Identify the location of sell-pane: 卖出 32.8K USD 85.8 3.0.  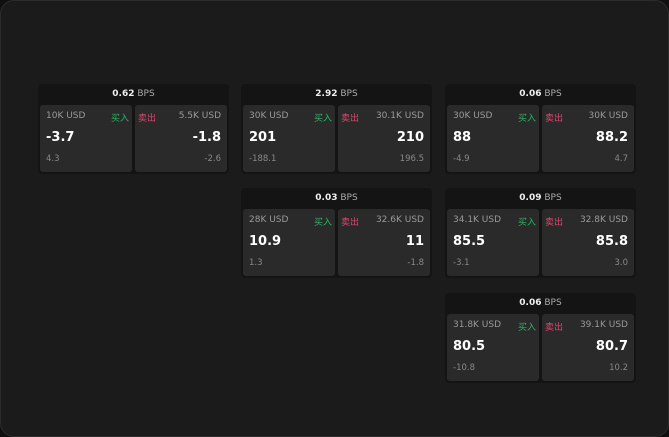
(588, 242).